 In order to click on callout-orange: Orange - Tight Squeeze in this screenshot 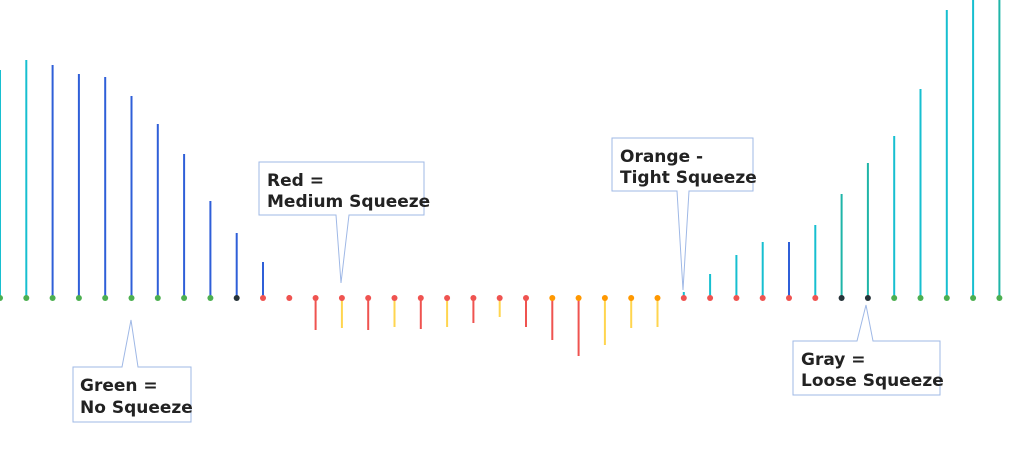, I will do `click(684, 214)`.